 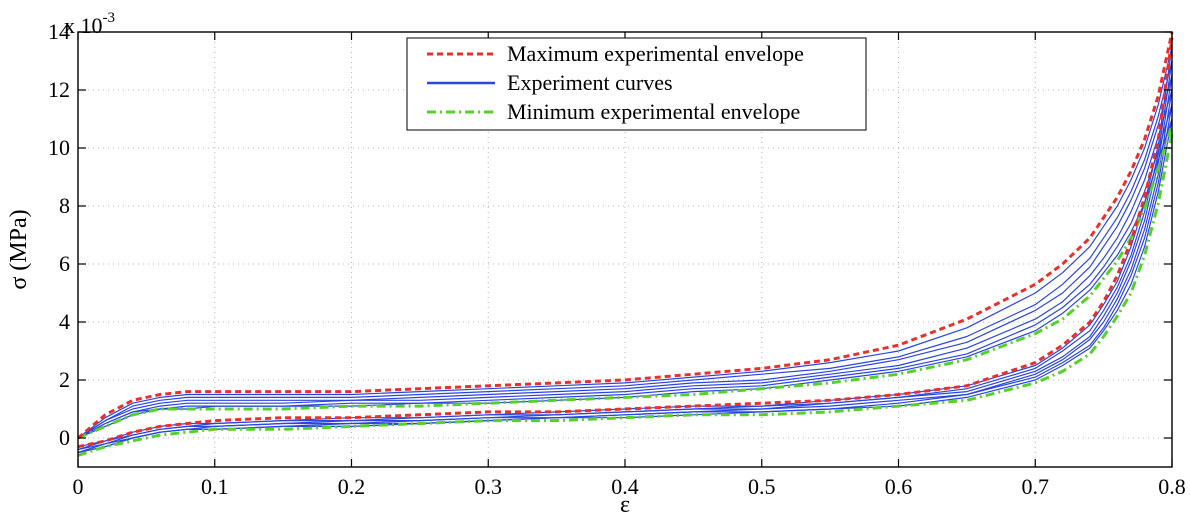 I want to click on legend-label: Minimum experimental envelope, so click(x=653, y=111).